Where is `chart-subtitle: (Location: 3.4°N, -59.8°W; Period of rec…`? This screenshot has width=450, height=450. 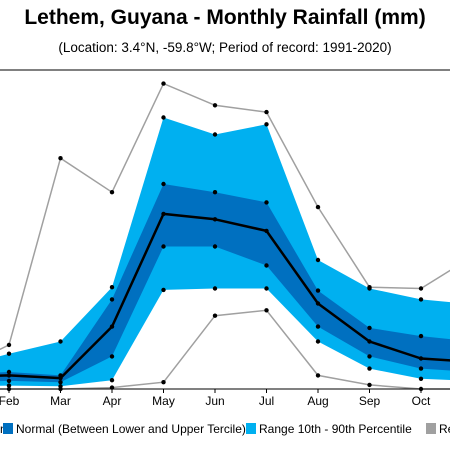 chart-subtitle: (Location: 3.4°N, -59.8°W; Period of rec… is located at coordinates (225, 47).